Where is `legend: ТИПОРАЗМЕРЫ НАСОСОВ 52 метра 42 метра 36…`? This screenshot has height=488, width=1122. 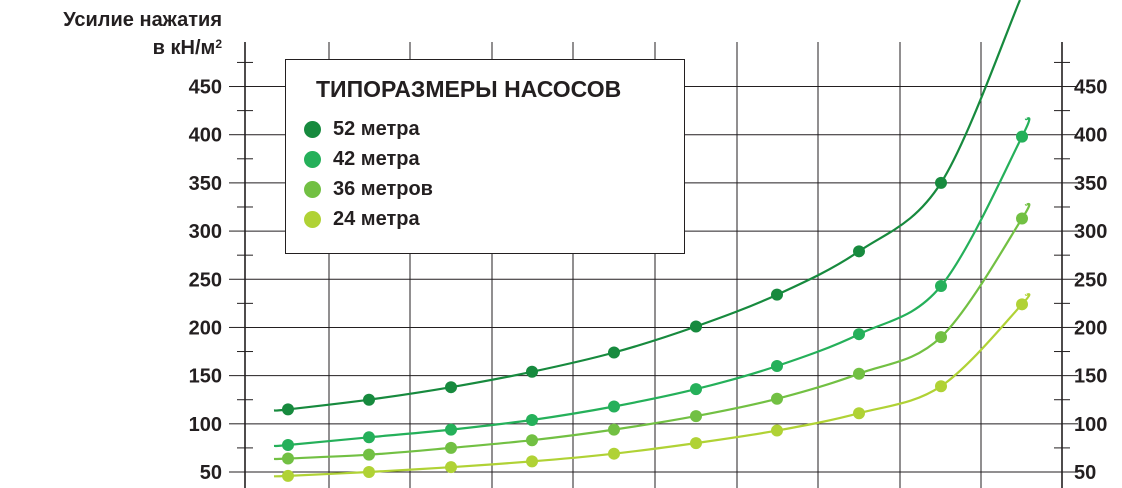
legend: ТИПОРАЗМЕРЫ НАСОСОВ 52 метра 42 метра 36… is located at coordinates (485, 156).